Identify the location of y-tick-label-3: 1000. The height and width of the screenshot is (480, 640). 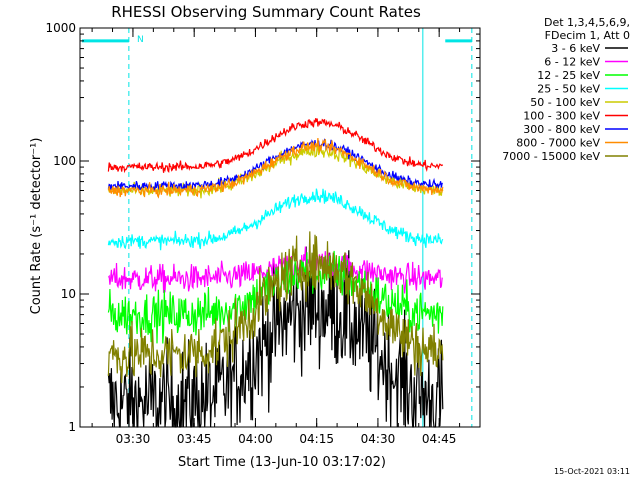
(60, 28).